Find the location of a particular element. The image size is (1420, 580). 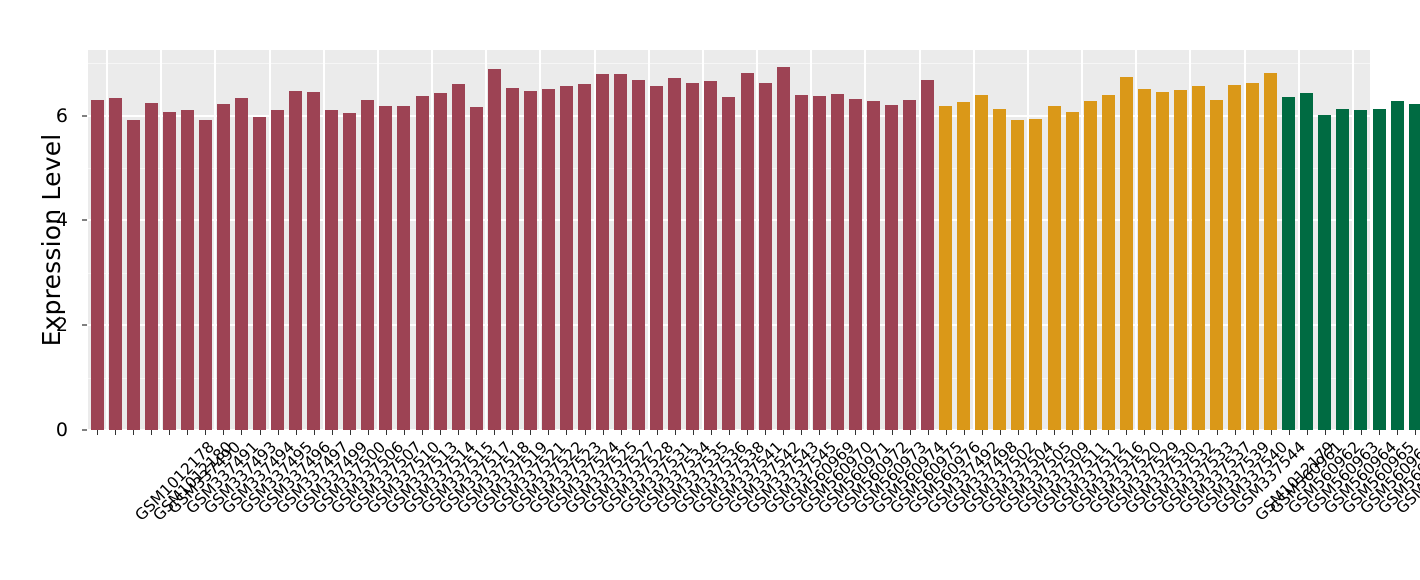

y-axis-tick-label: 0 is located at coordinates (61, 430).